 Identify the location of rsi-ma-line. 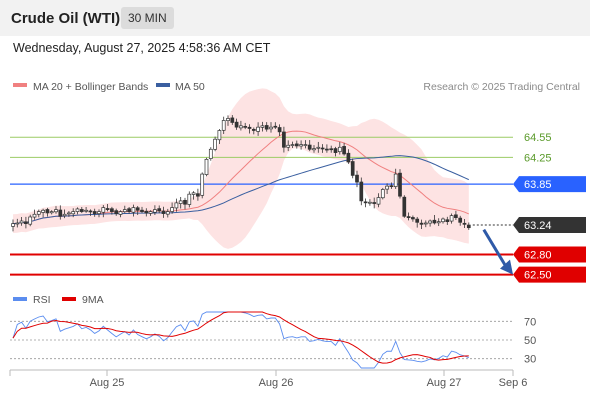
(240, 337).